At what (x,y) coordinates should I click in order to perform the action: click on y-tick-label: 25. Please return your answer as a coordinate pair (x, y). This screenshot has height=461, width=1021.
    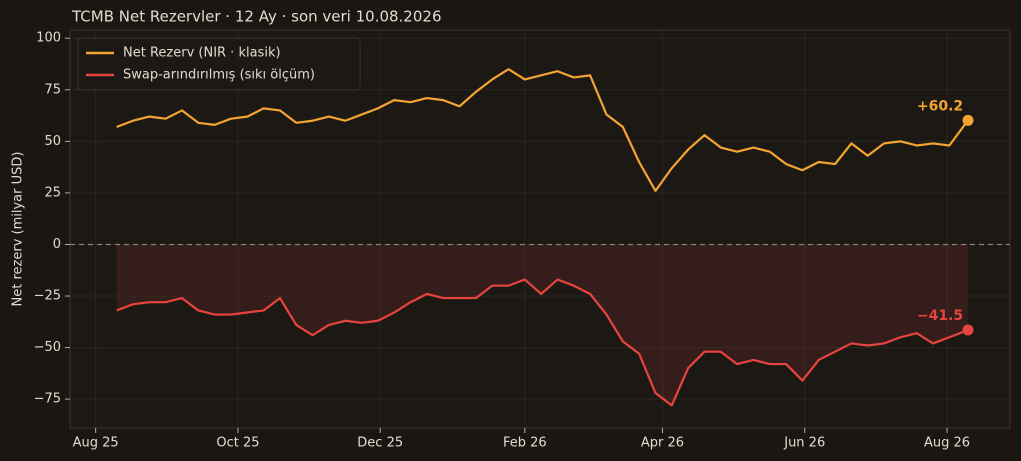
    Looking at the image, I should click on (52, 192).